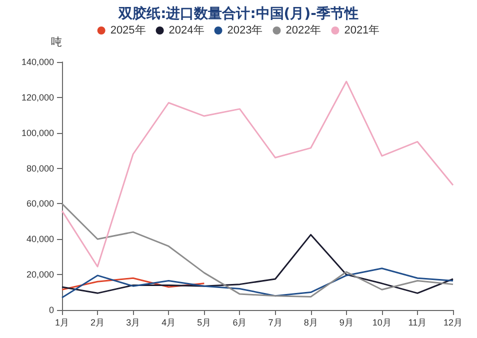 The image size is (477, 338). I want to click on y-tick-label: 100,000, so click(37, 133).